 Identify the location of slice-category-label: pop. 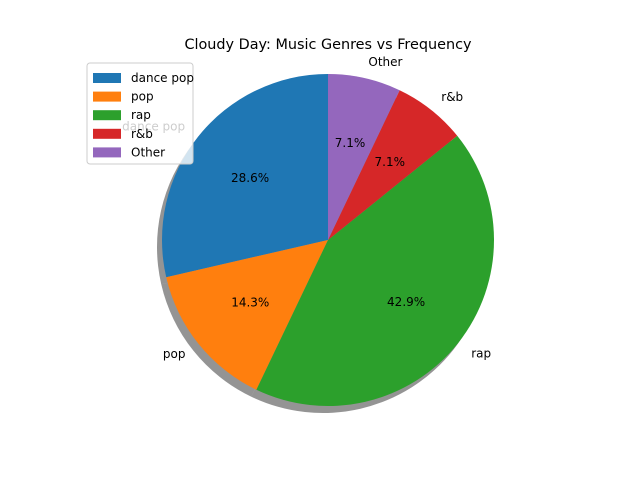
(174, 354).